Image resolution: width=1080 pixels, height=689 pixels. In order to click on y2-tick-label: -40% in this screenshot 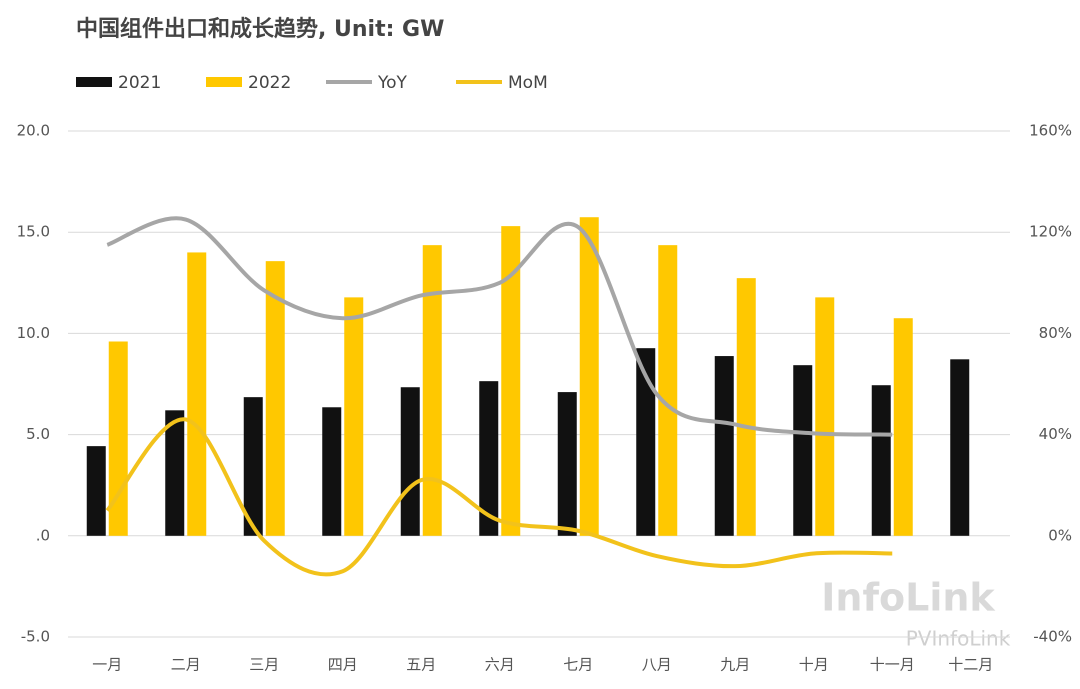, I will do `click(1052, 637)`.